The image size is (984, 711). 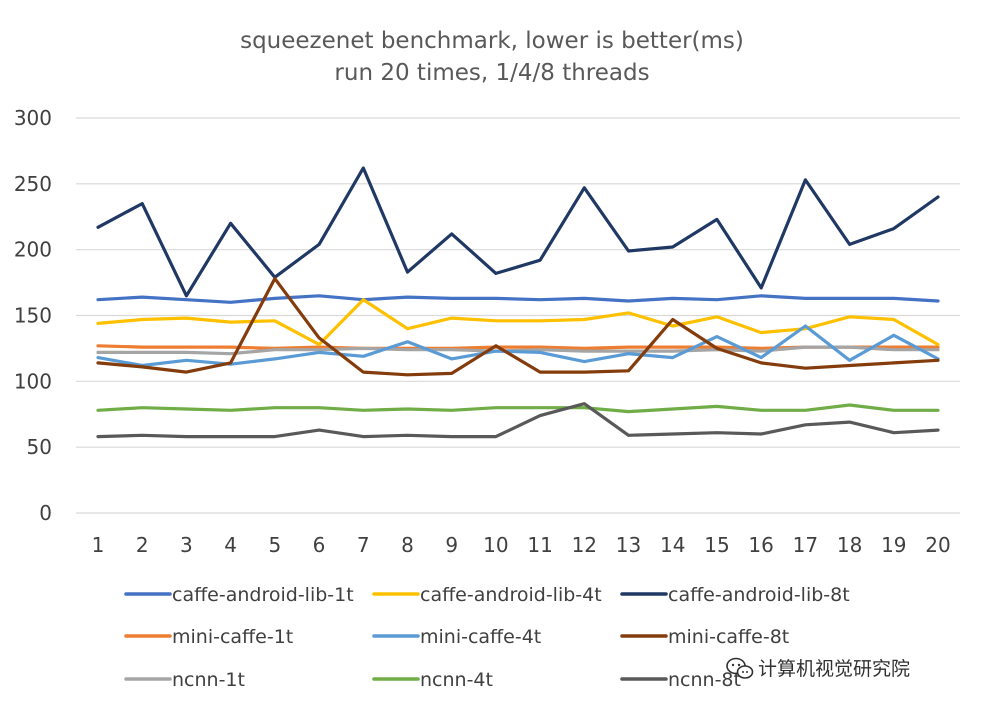 What do you see at coordinates (759, 595) in the screenshot?
I see `legend-label: caffe-android-lib-8t` at bounding box center [759, 595].